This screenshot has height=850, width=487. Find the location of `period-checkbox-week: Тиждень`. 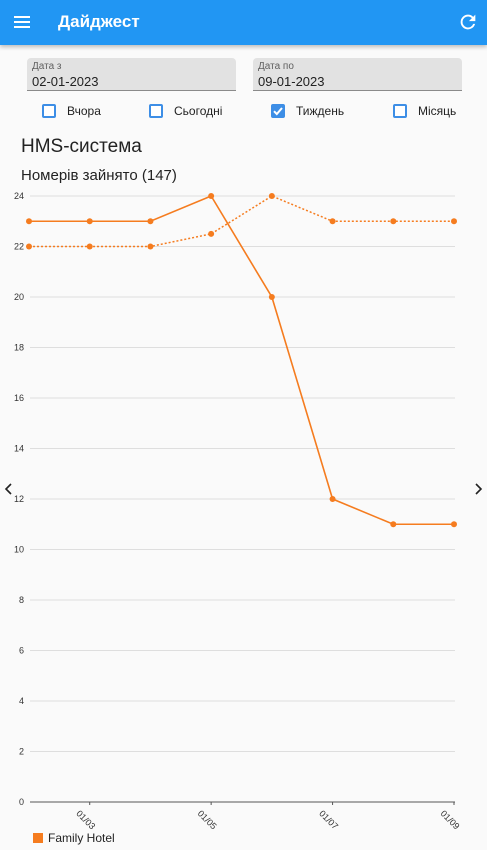

period-checkbox-week: Тиждень is located at coordinates (307, 111).